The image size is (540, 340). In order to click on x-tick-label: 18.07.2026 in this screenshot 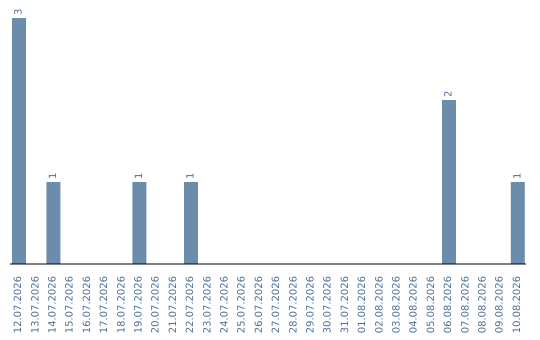, I will do `click(122, 305)`.